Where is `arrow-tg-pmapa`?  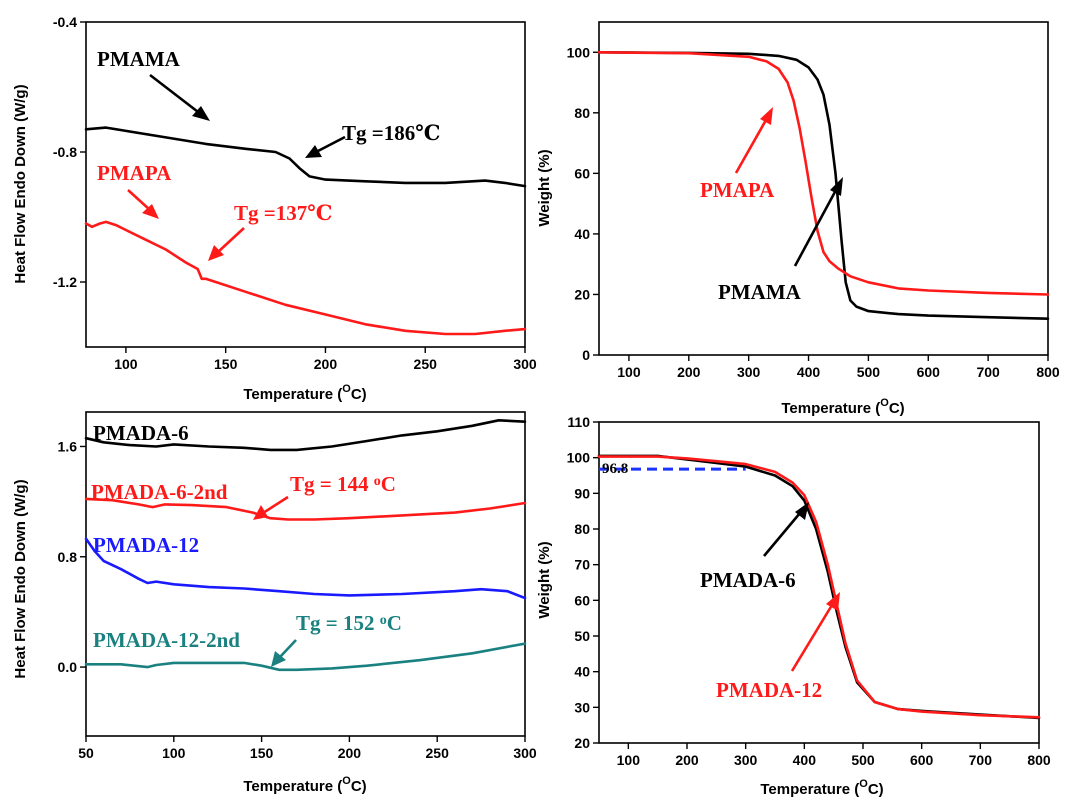
arrow-tg-pmapa is located at coordinates (226, 244).